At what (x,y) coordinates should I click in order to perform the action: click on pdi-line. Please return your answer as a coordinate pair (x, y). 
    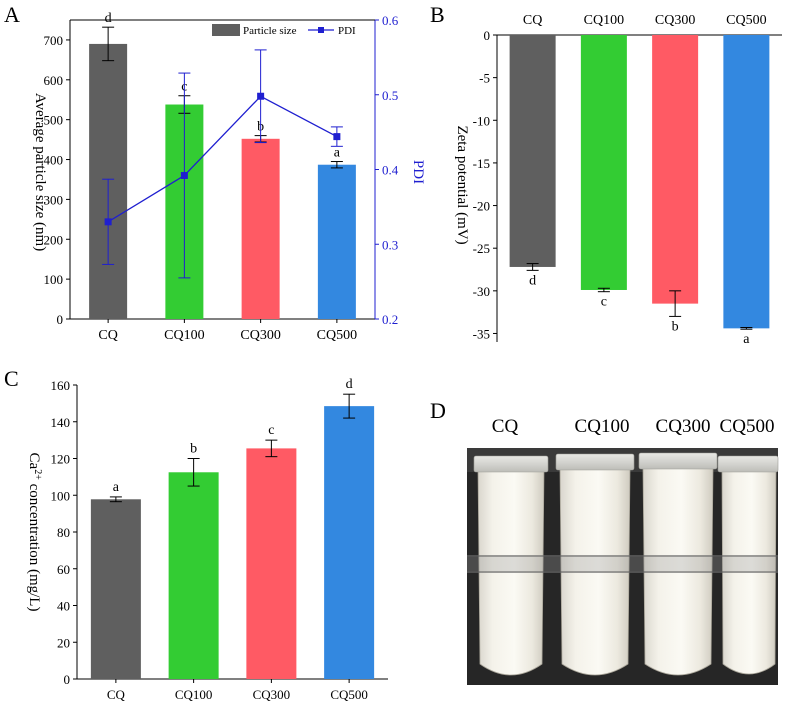
    Looking at the image, I should click on (222, 159).